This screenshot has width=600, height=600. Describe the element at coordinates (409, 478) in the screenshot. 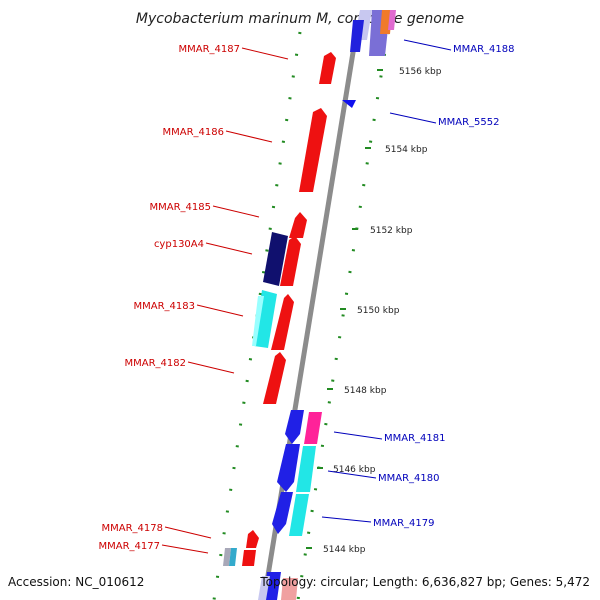

I see `gene-label-text: MMAR_4180` at that location.